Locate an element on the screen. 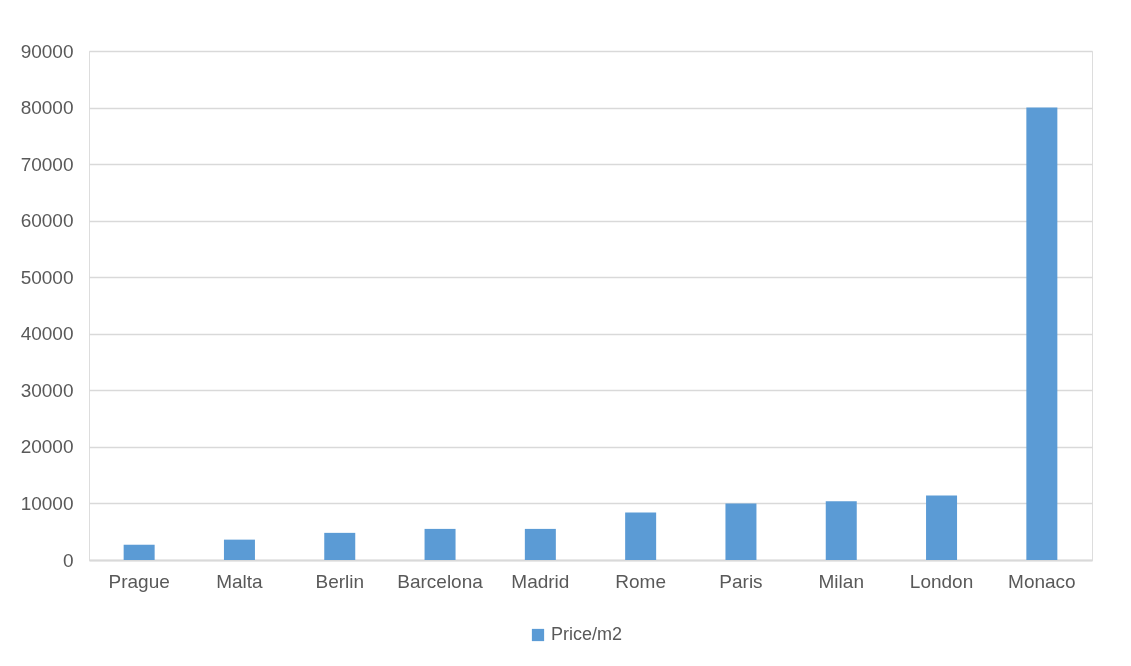 Image resolution: width=1131 pixels, height=666 pixels. y-tick-label: 30000 is located at coordinates (47, 390).